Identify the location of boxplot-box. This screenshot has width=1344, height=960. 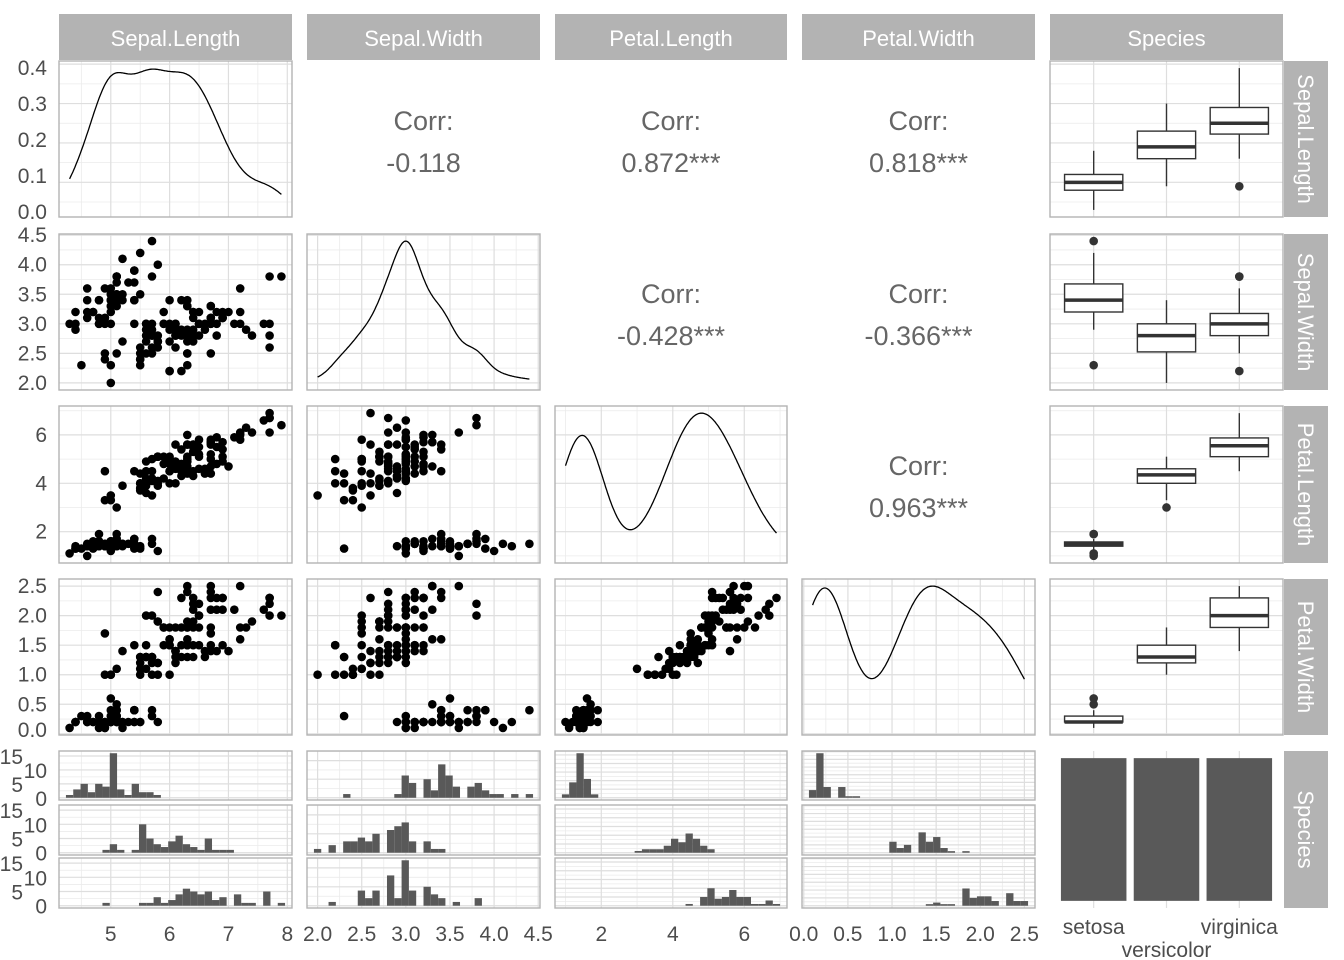
(1239, 120).